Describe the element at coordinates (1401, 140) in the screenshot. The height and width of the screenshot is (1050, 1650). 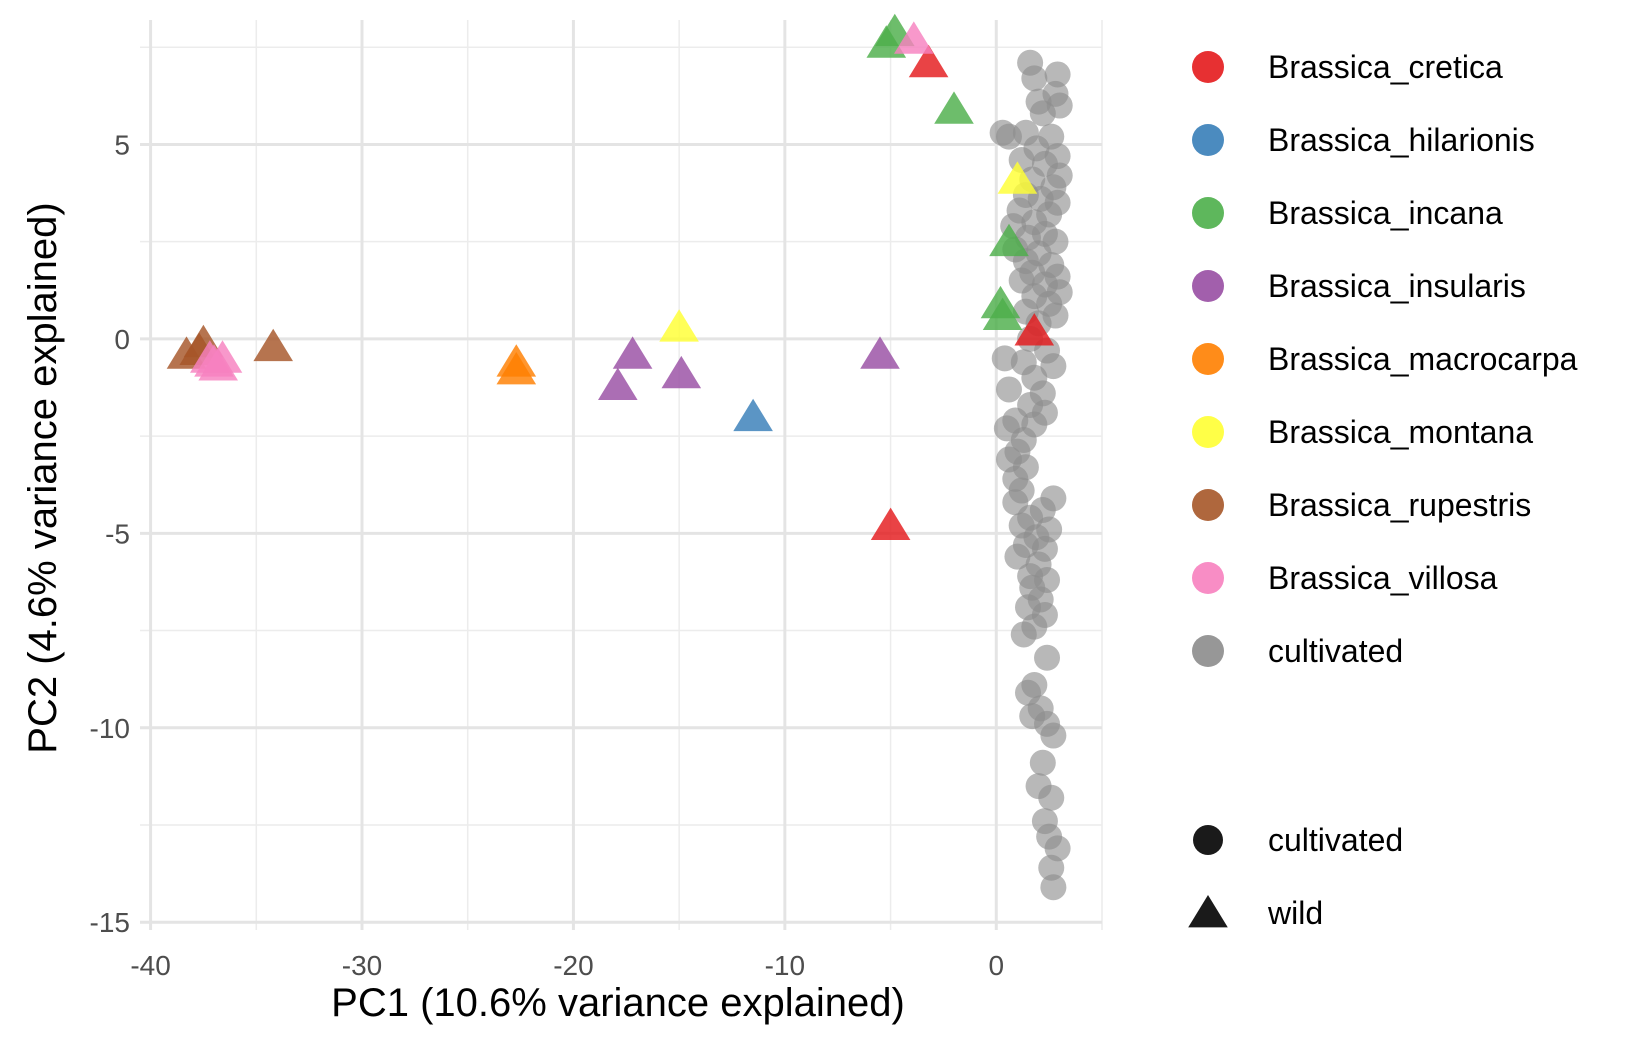
I see `legend-label: Brassica_hilarionis` at that location.